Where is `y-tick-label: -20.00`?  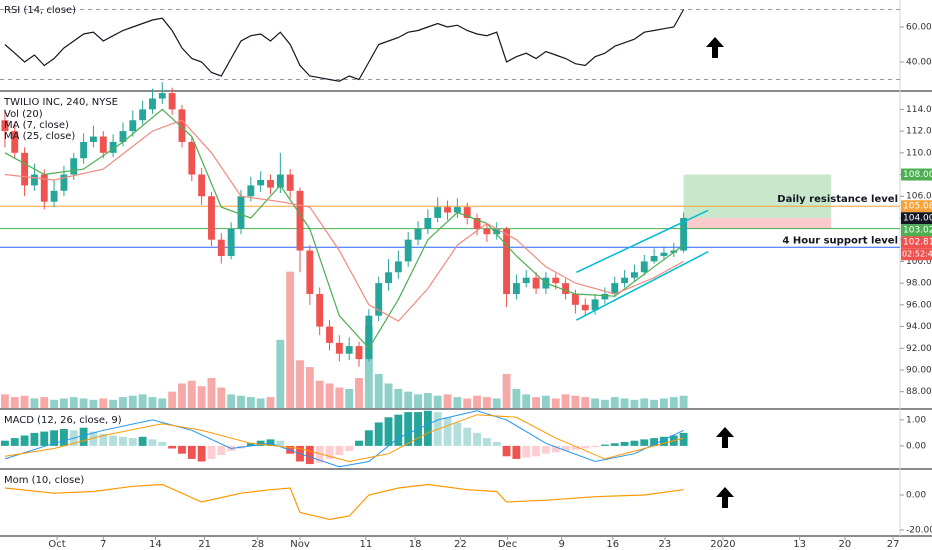
y-tick-label: -20.00 is located at coordinates (919, 530).